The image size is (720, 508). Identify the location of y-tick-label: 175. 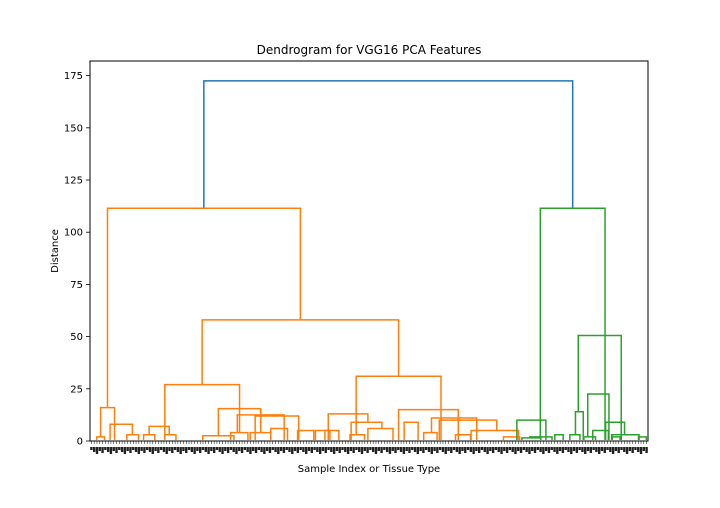
(73, 76).